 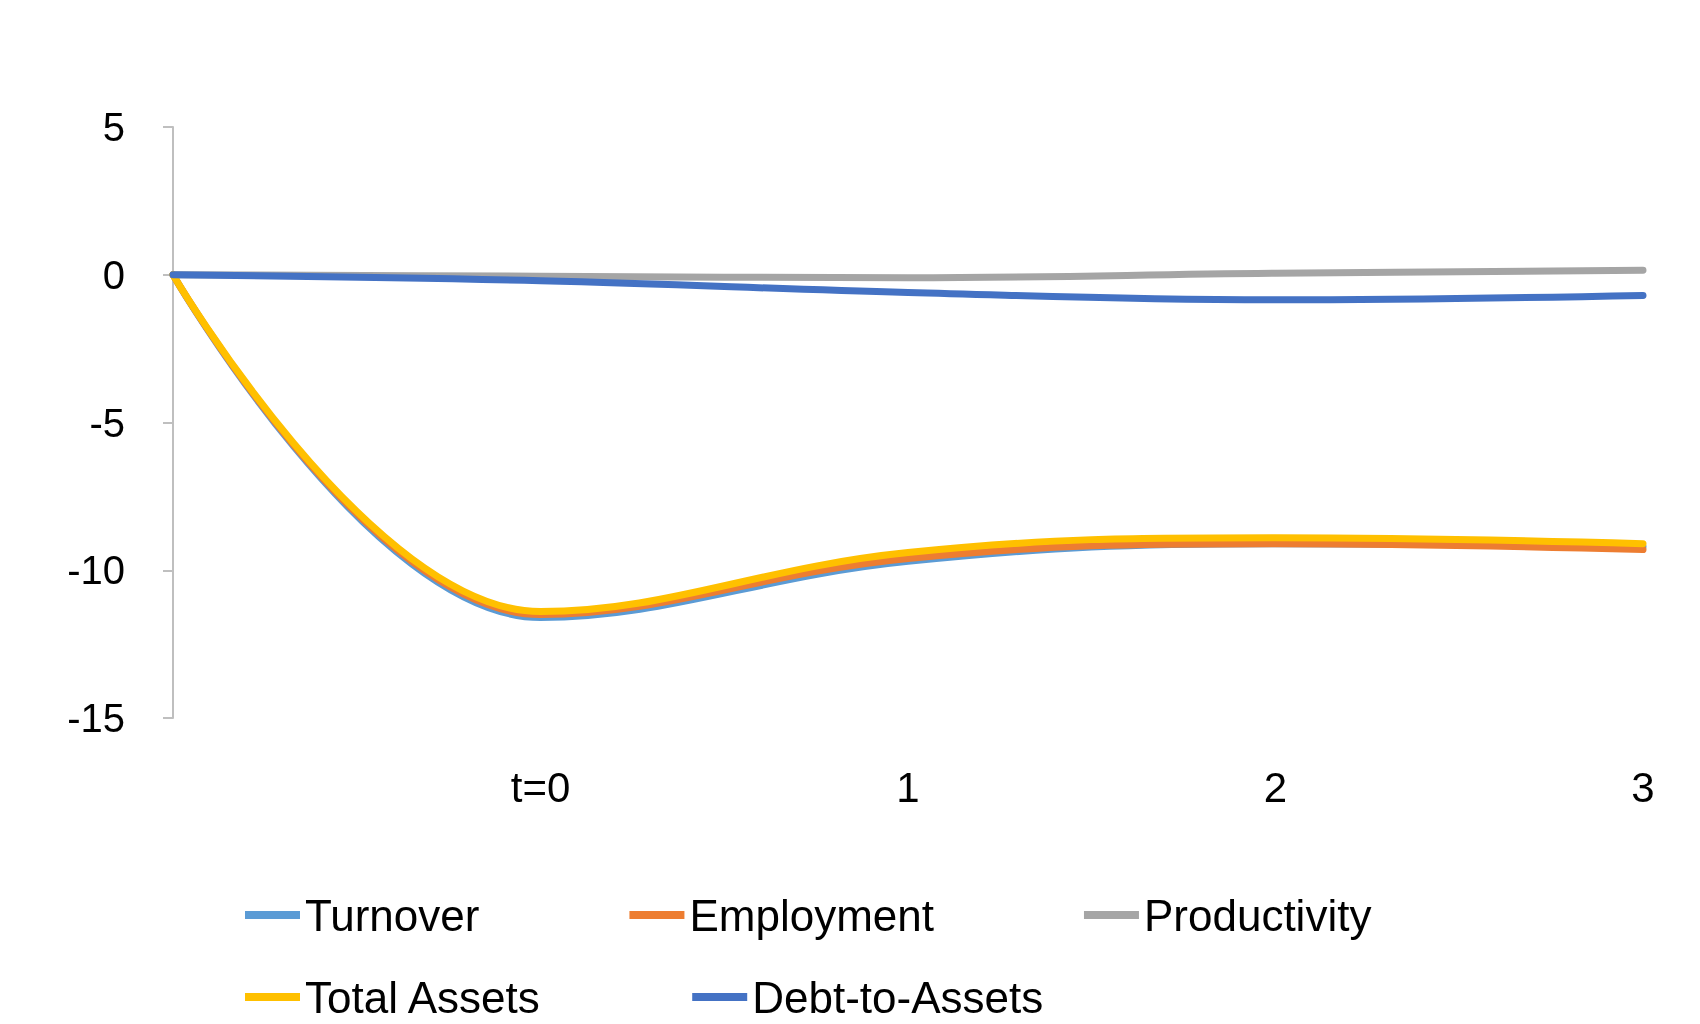 I want to click on y-tick-label: 0, so click(x=113, y=274).